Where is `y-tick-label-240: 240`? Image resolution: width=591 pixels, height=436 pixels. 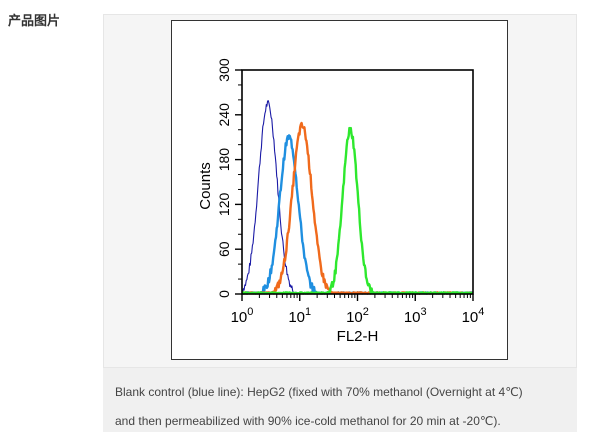 y-tick-label-240: 240 is located at coordinates (224, 115).